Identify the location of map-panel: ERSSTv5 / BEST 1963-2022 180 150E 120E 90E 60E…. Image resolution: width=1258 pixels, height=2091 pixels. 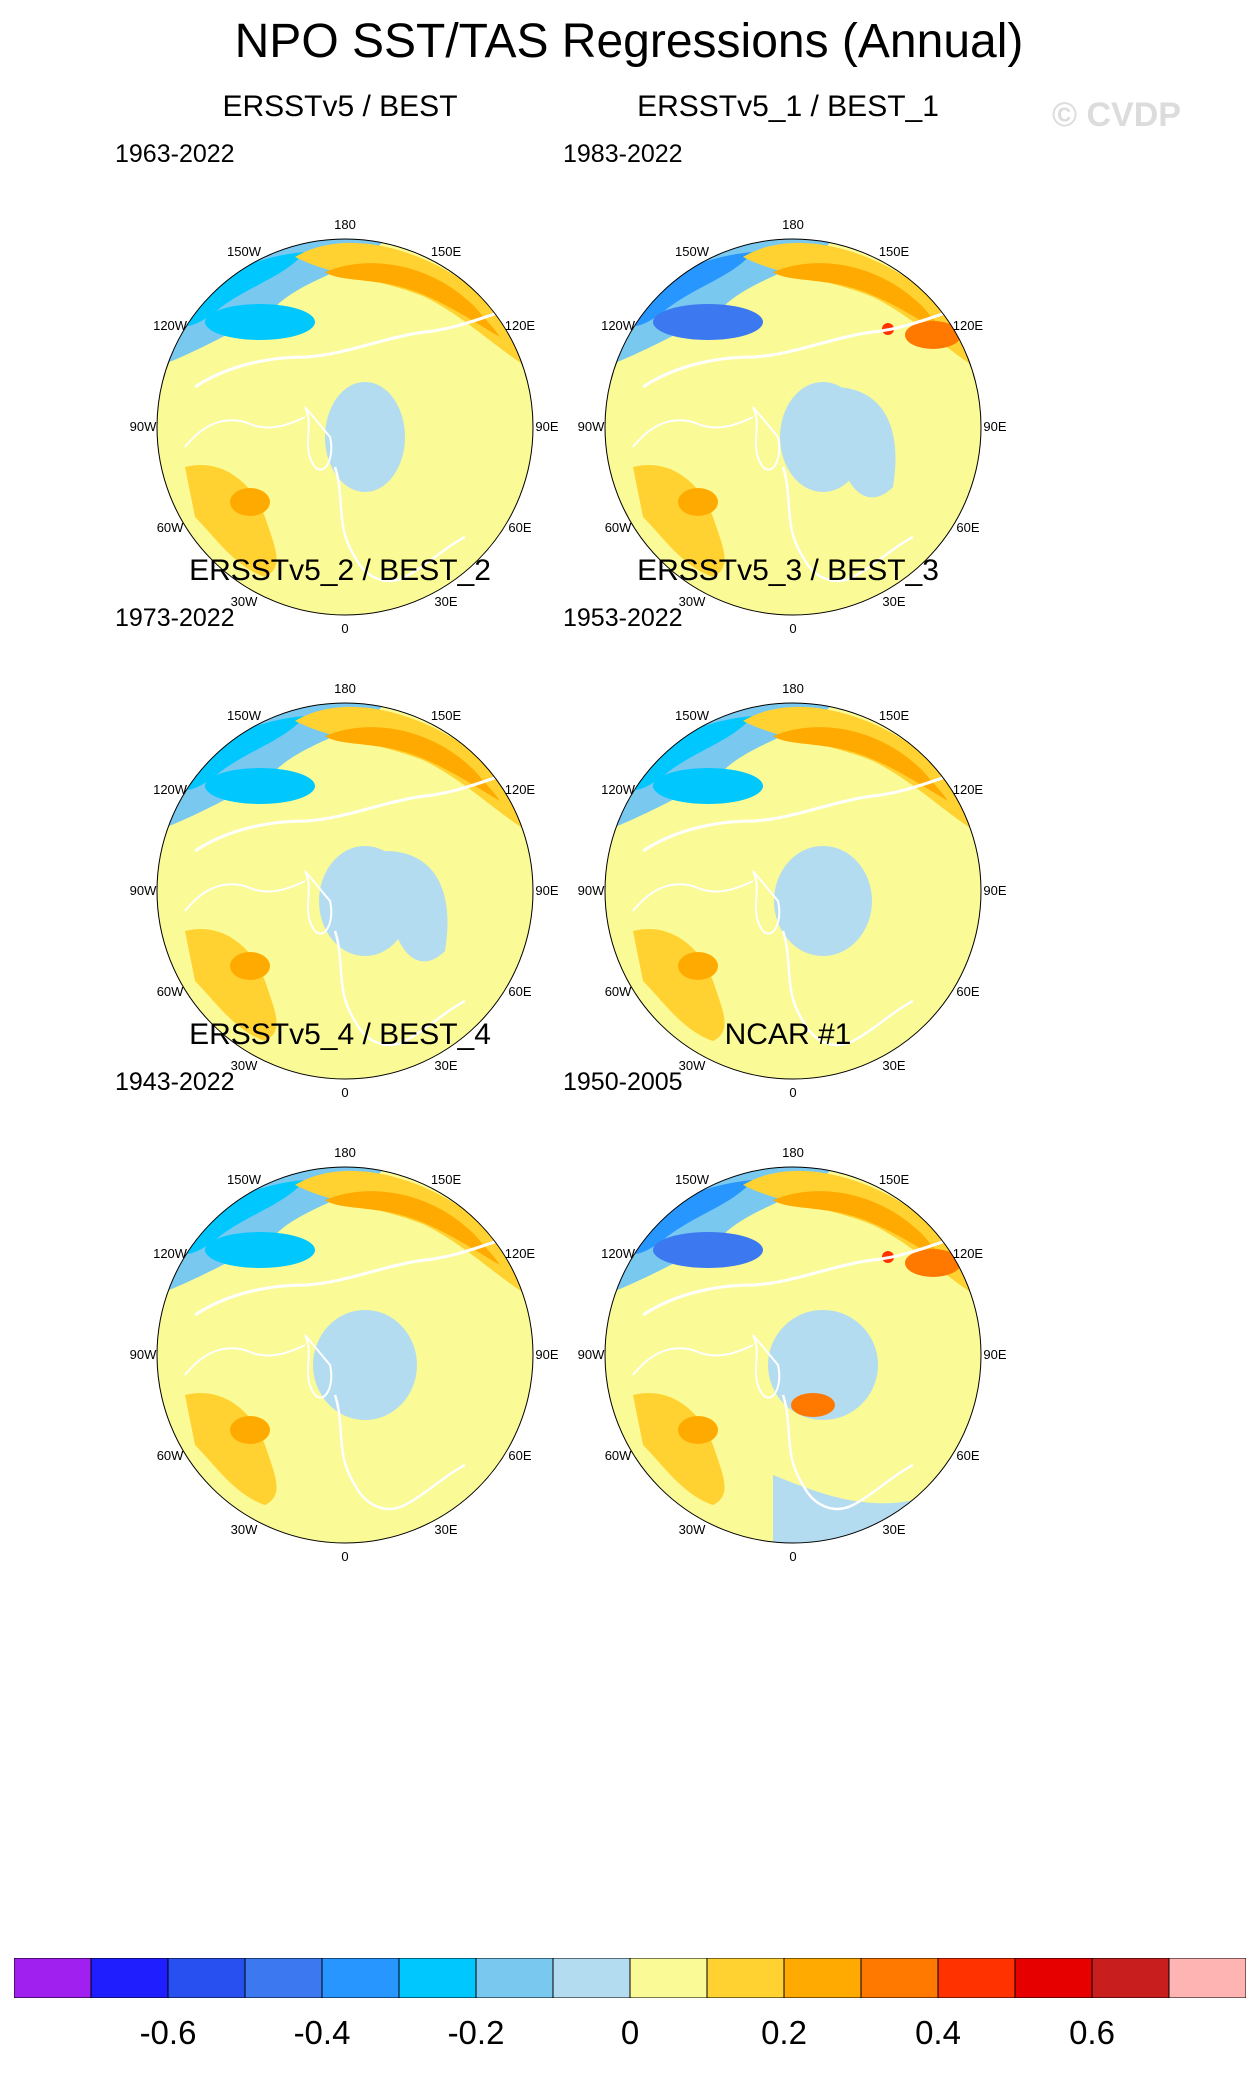
(340, 402).